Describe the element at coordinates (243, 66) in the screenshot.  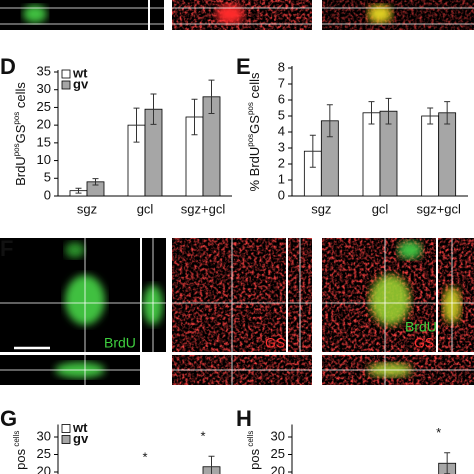
I see `panel-letter: E` at that location.